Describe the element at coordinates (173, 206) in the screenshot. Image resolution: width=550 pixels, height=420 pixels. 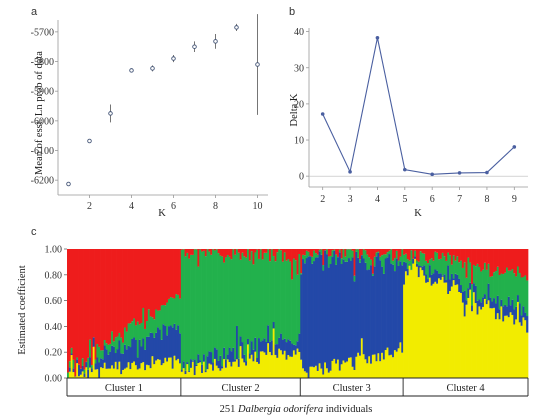
I see `panel-a-x-tick-label: 6` at that location.